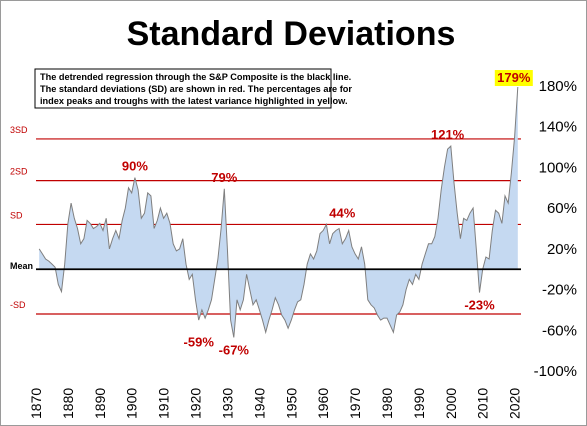 This screenshot has height=426, width=587. What do you see at coordinates (419, 403) in the screenshot?
I see `x-tick-label: 1990` at bounding box center [419, 403].